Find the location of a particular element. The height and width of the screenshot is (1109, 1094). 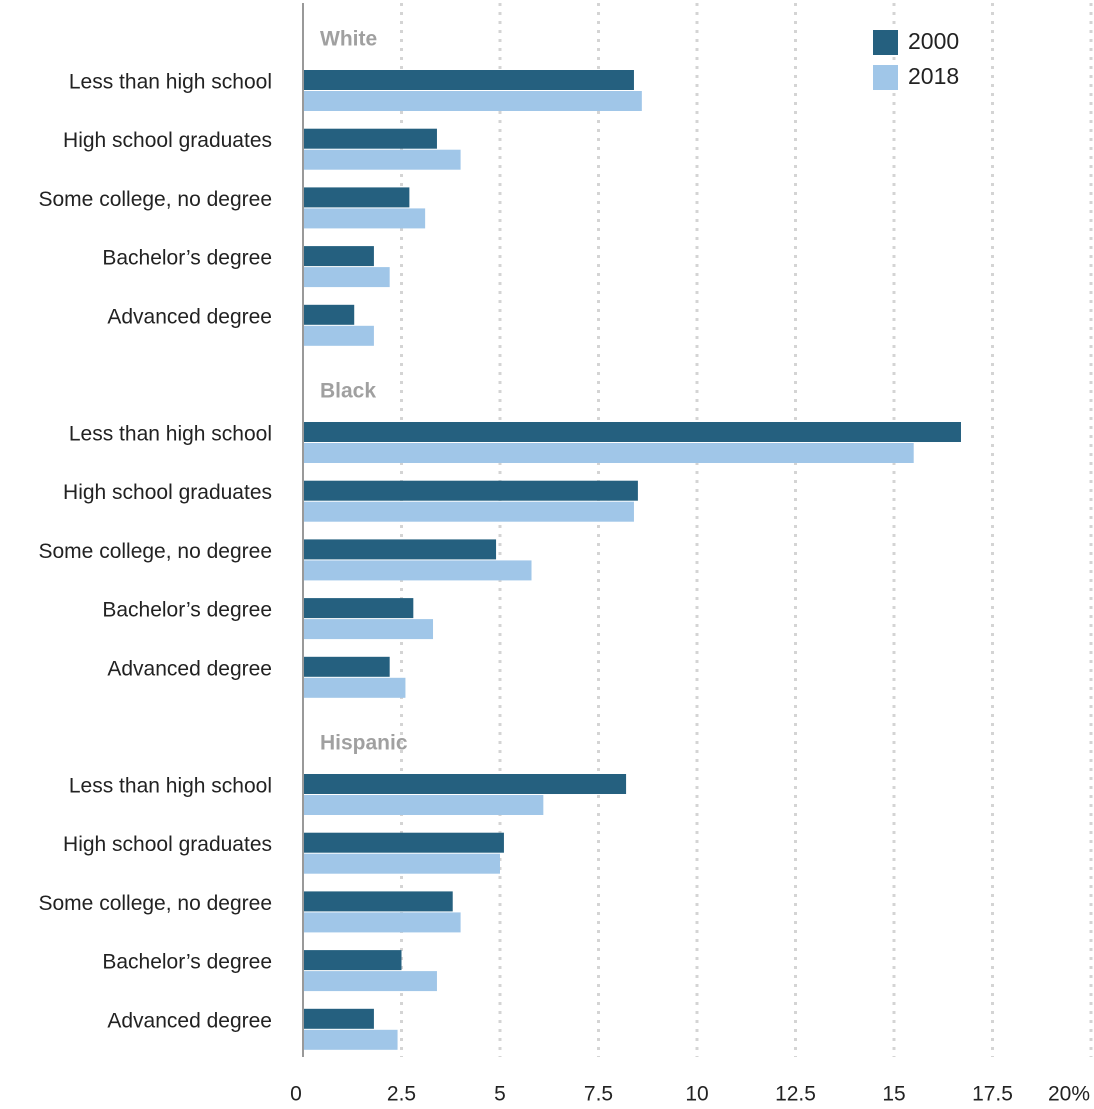

x-tick-label: 12.5 is located at coordinates (795, 1094).